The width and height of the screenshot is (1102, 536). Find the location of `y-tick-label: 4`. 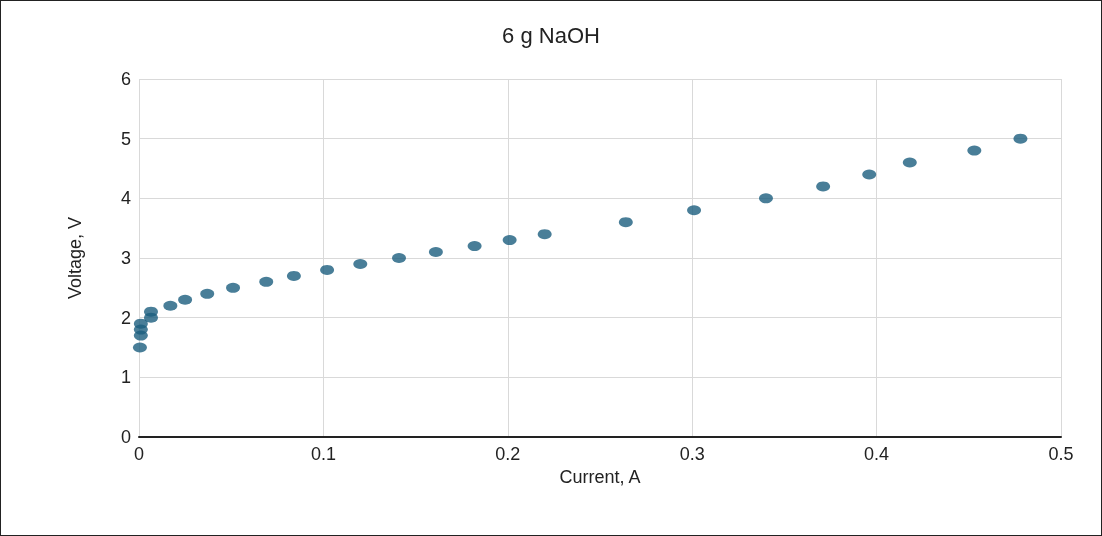

y-tick-label: 4 is located at coordinates (125, 198).